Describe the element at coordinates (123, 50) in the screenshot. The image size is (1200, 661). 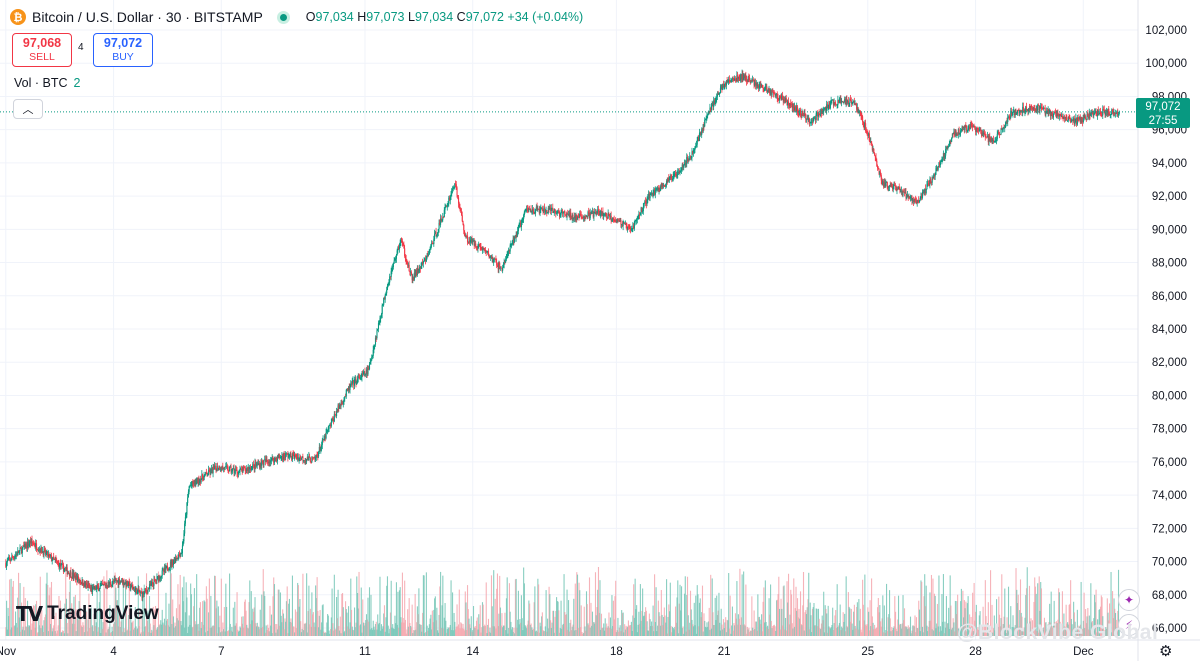
I see `buy-button: 97,072 BUY` at that location.